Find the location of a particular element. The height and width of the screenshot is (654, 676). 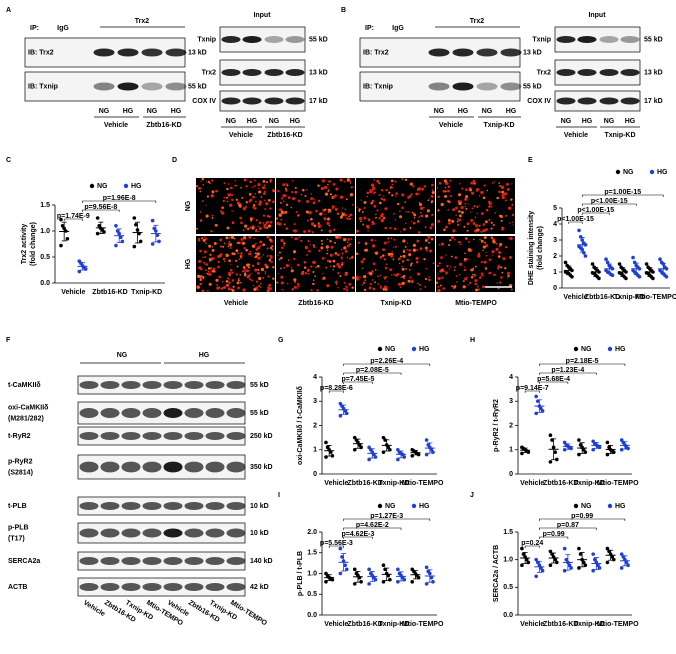

kd-label: 13 kD is located at coordinates (653, 72).